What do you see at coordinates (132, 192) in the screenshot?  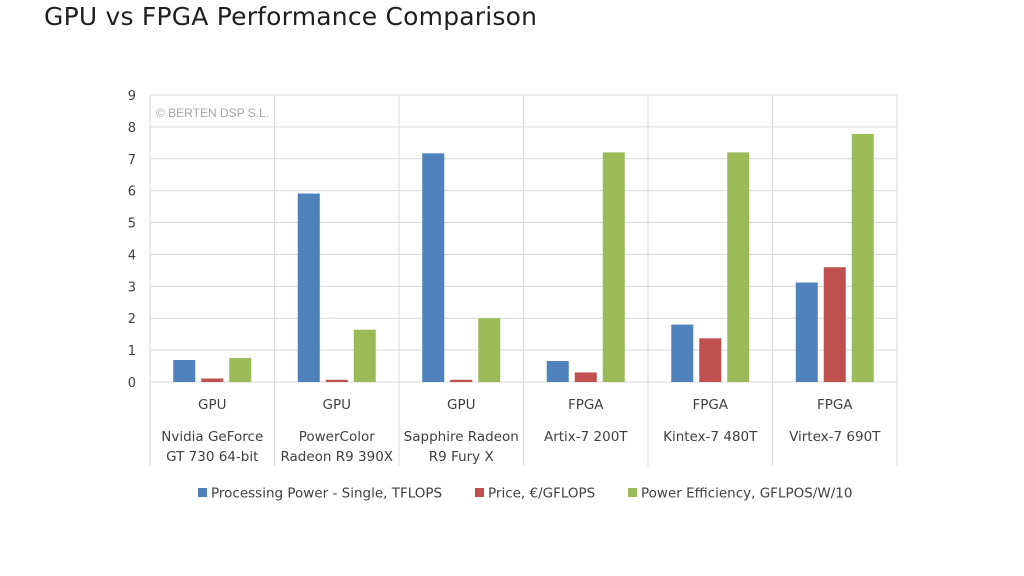 I see `y-tick-label: 6` at bounding box center [132, 192].